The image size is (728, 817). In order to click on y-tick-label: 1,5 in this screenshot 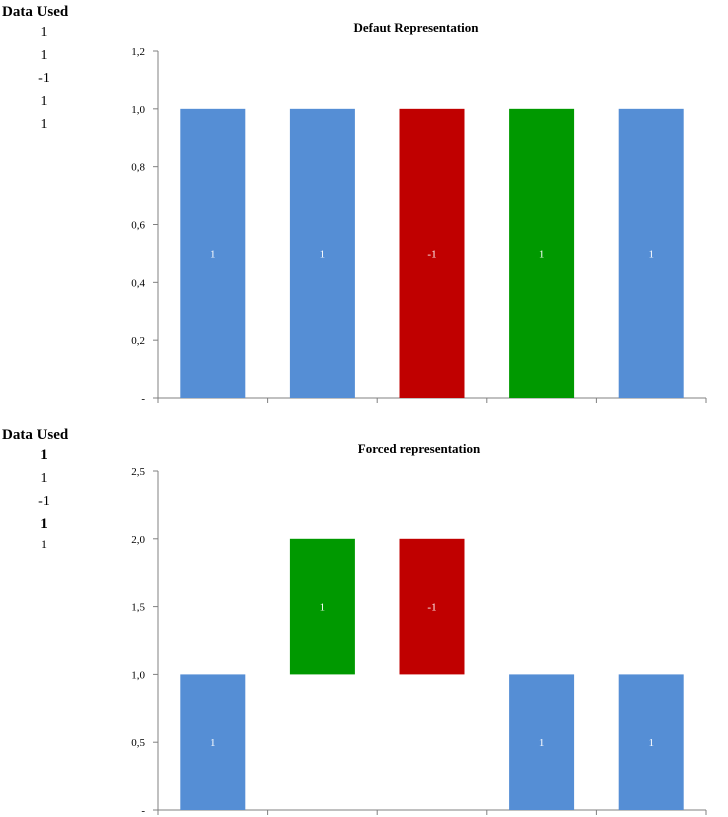, I will do `click(138, 608)`.